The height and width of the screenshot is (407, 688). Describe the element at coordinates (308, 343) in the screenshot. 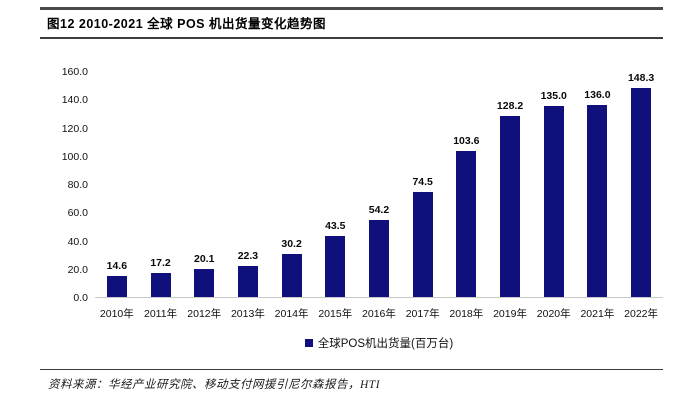

I see `legend-square-icon` at that location.